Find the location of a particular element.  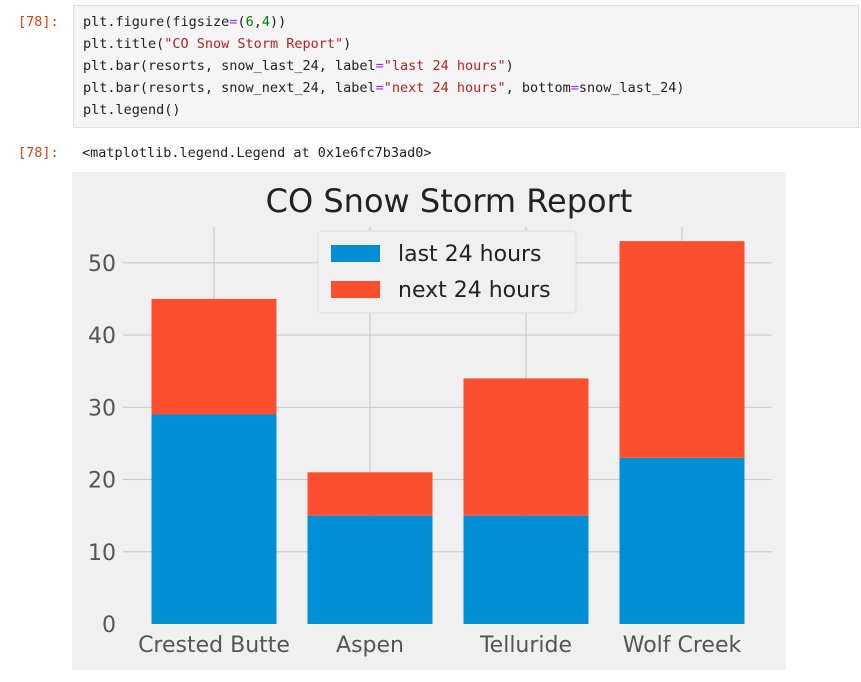

x-tick-label: Telluride is located at coordinates (525, 645).